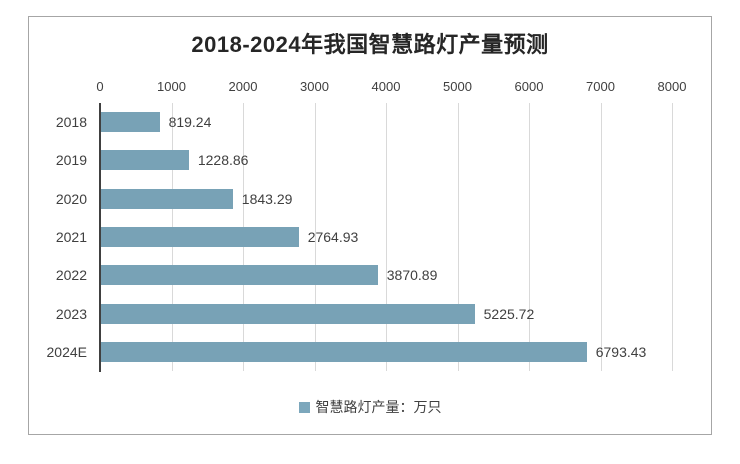 This screenshot has width=740, height=464. I want to click on x-axis-tick-label: 0, so click(100, 86).